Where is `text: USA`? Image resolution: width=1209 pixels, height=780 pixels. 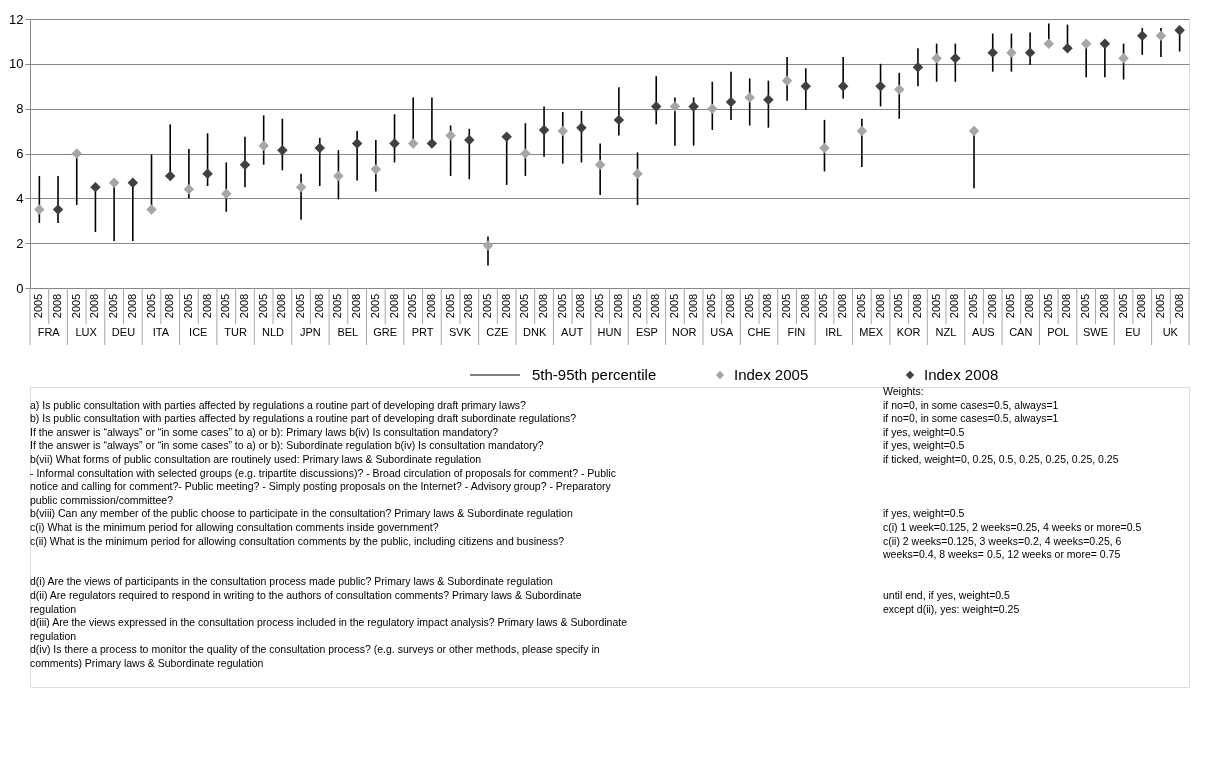
text: USA is located at coordinates (722, 332).